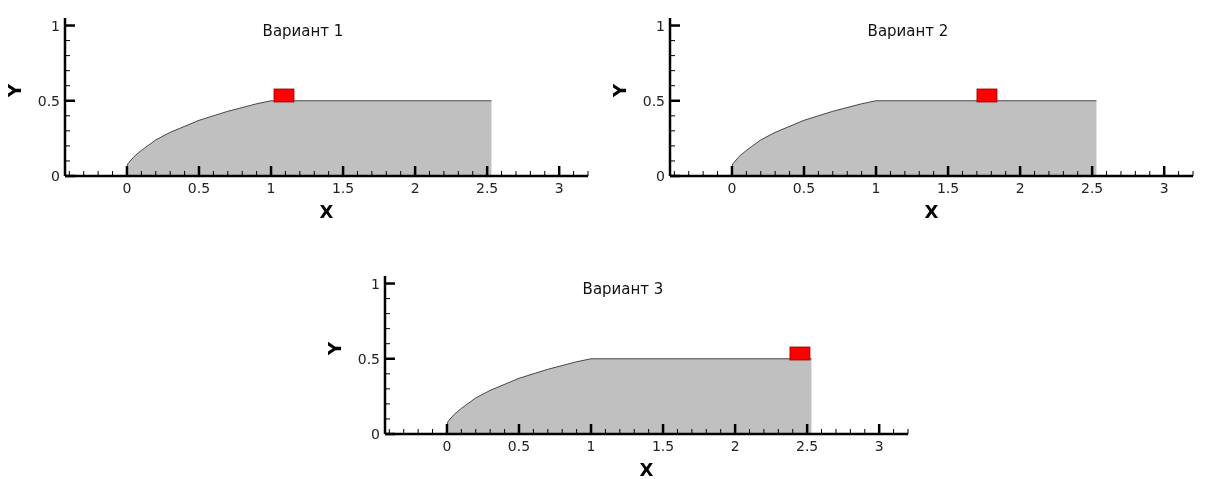 The width and height of the screenshot is (1211, 479). I want to click on chart-title: Вариант 2, so click(908, 31).